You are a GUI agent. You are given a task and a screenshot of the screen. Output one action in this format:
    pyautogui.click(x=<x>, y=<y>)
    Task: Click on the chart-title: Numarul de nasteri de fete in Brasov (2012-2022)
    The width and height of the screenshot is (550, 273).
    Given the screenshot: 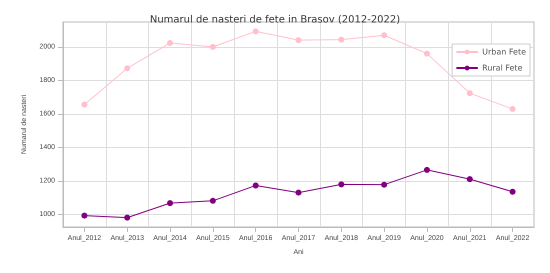 What is the action you would take?
    pyautogui.click(x=275, y=20)
    